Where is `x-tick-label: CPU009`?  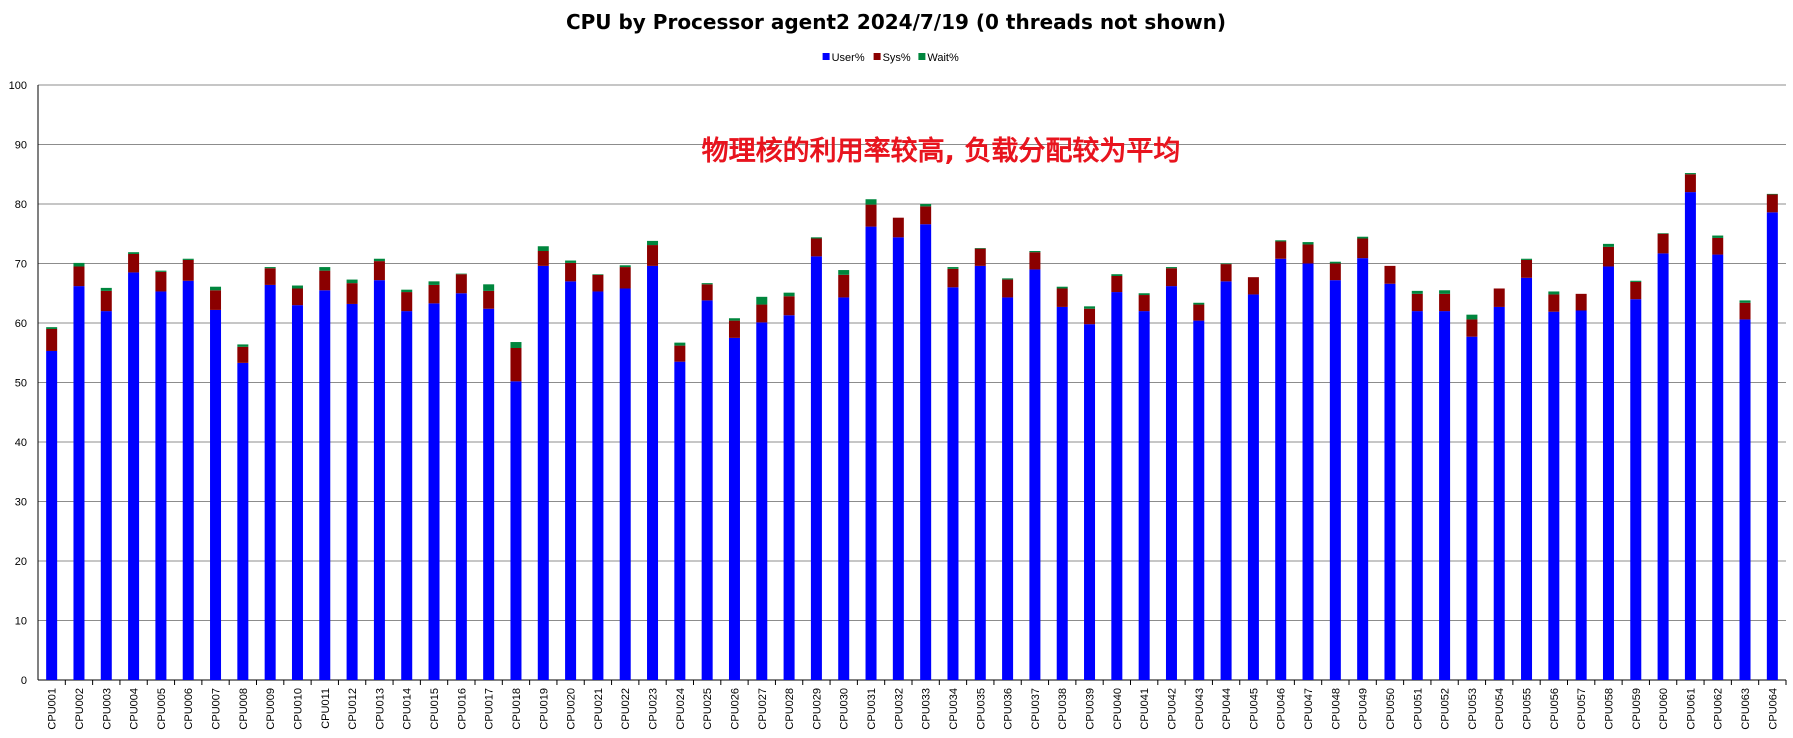
x-tick-label: CPU009 is located at coordinates (271, 709).